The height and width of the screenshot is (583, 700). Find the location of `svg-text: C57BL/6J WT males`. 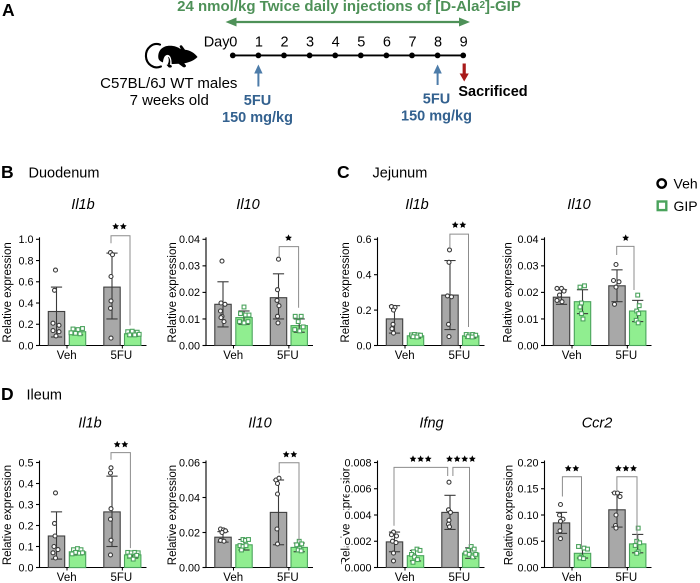

svg-text: C57BL/6J WT males is located at coordinates (168, 83).